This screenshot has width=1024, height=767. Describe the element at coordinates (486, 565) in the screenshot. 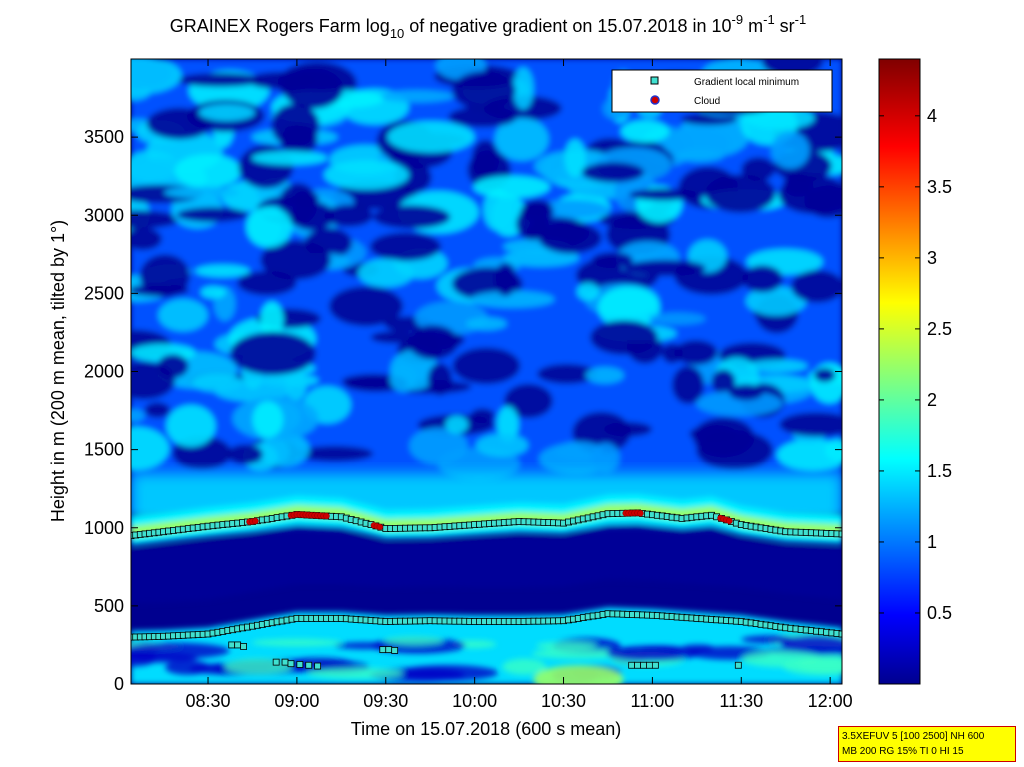

I see `dark-band` at that location.